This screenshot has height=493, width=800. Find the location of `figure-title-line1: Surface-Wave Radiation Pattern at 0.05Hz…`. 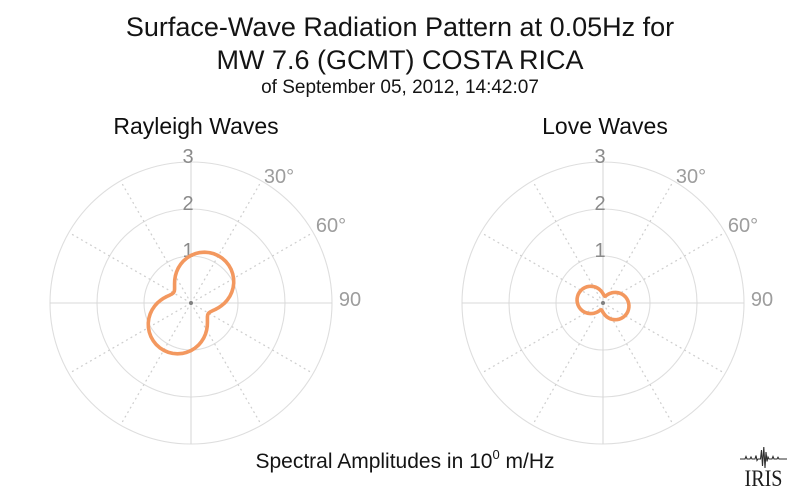

figure-title-line1: Surface-Wave Radiation Pattern at 0.05Hz… is located at coordinates (400, 27).